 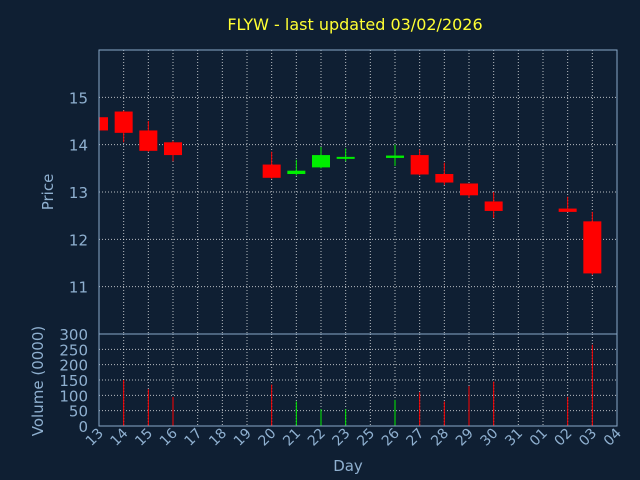 What do you see at coordinates (83, 427) in the screenshot?
I see `volume-tick-label: 0` at bounding box center [83, 427].